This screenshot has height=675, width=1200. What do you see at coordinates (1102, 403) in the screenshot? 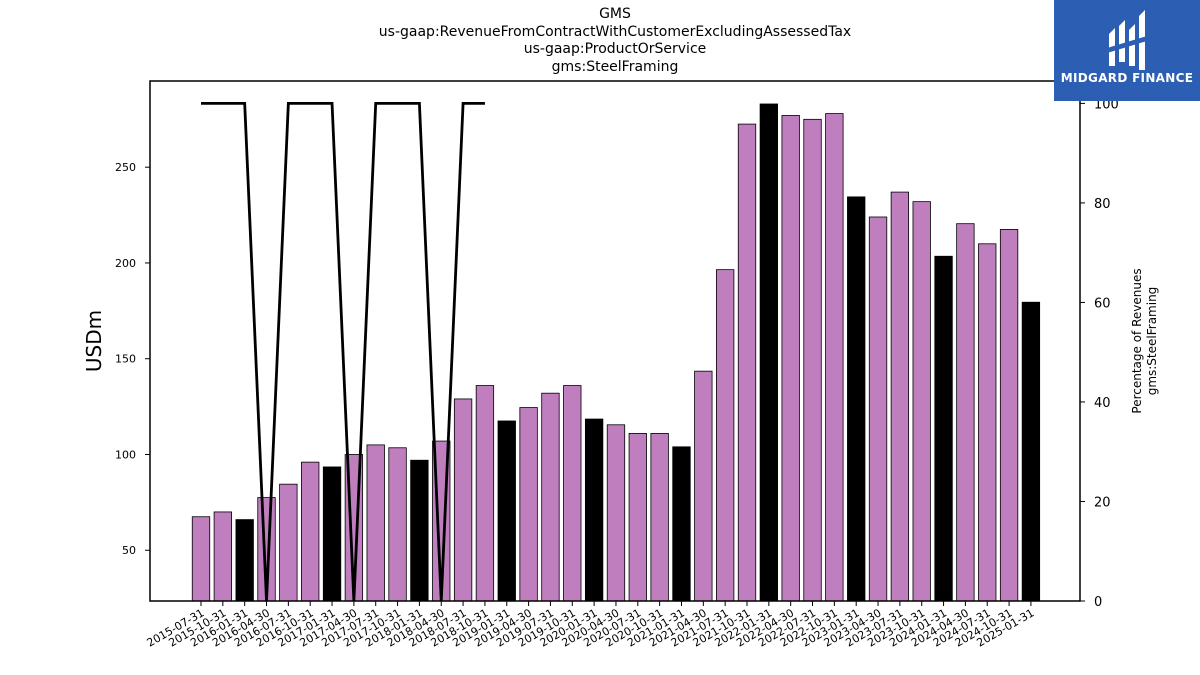
I see `y2-tick-label: 40` at bounding box center [1102, 403].